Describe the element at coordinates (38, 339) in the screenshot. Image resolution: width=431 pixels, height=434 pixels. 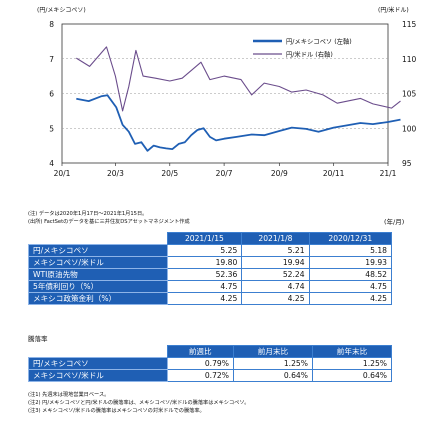
I see `change-rate-caption: 騰落率` at that location.